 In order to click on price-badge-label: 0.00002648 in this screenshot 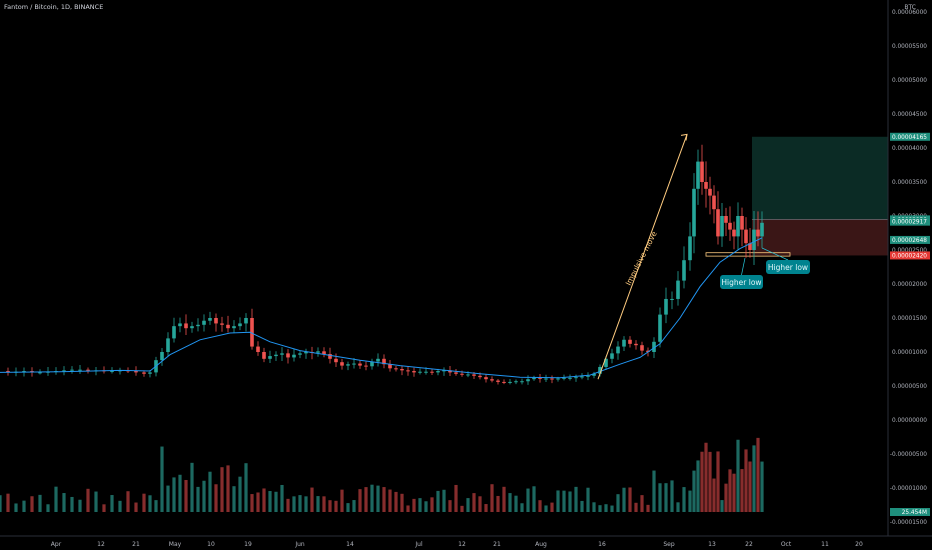, I will do `click(909, 241)`.